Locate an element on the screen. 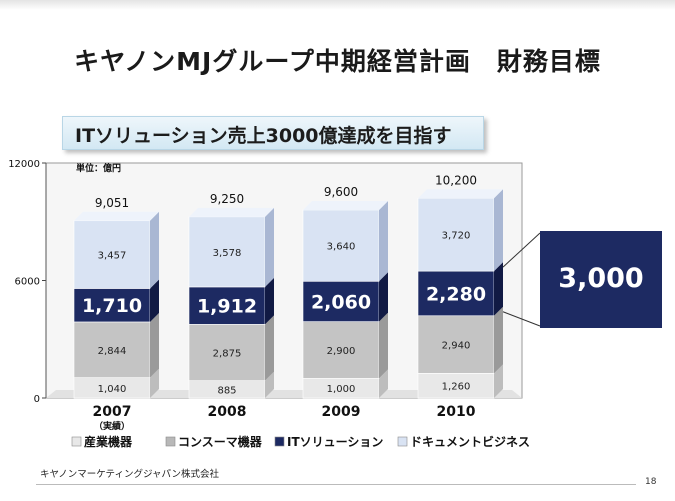 The height and width of the screenshot is (501, 675). bar-side-it-solution-2007 is located at coordinates (154, 300).